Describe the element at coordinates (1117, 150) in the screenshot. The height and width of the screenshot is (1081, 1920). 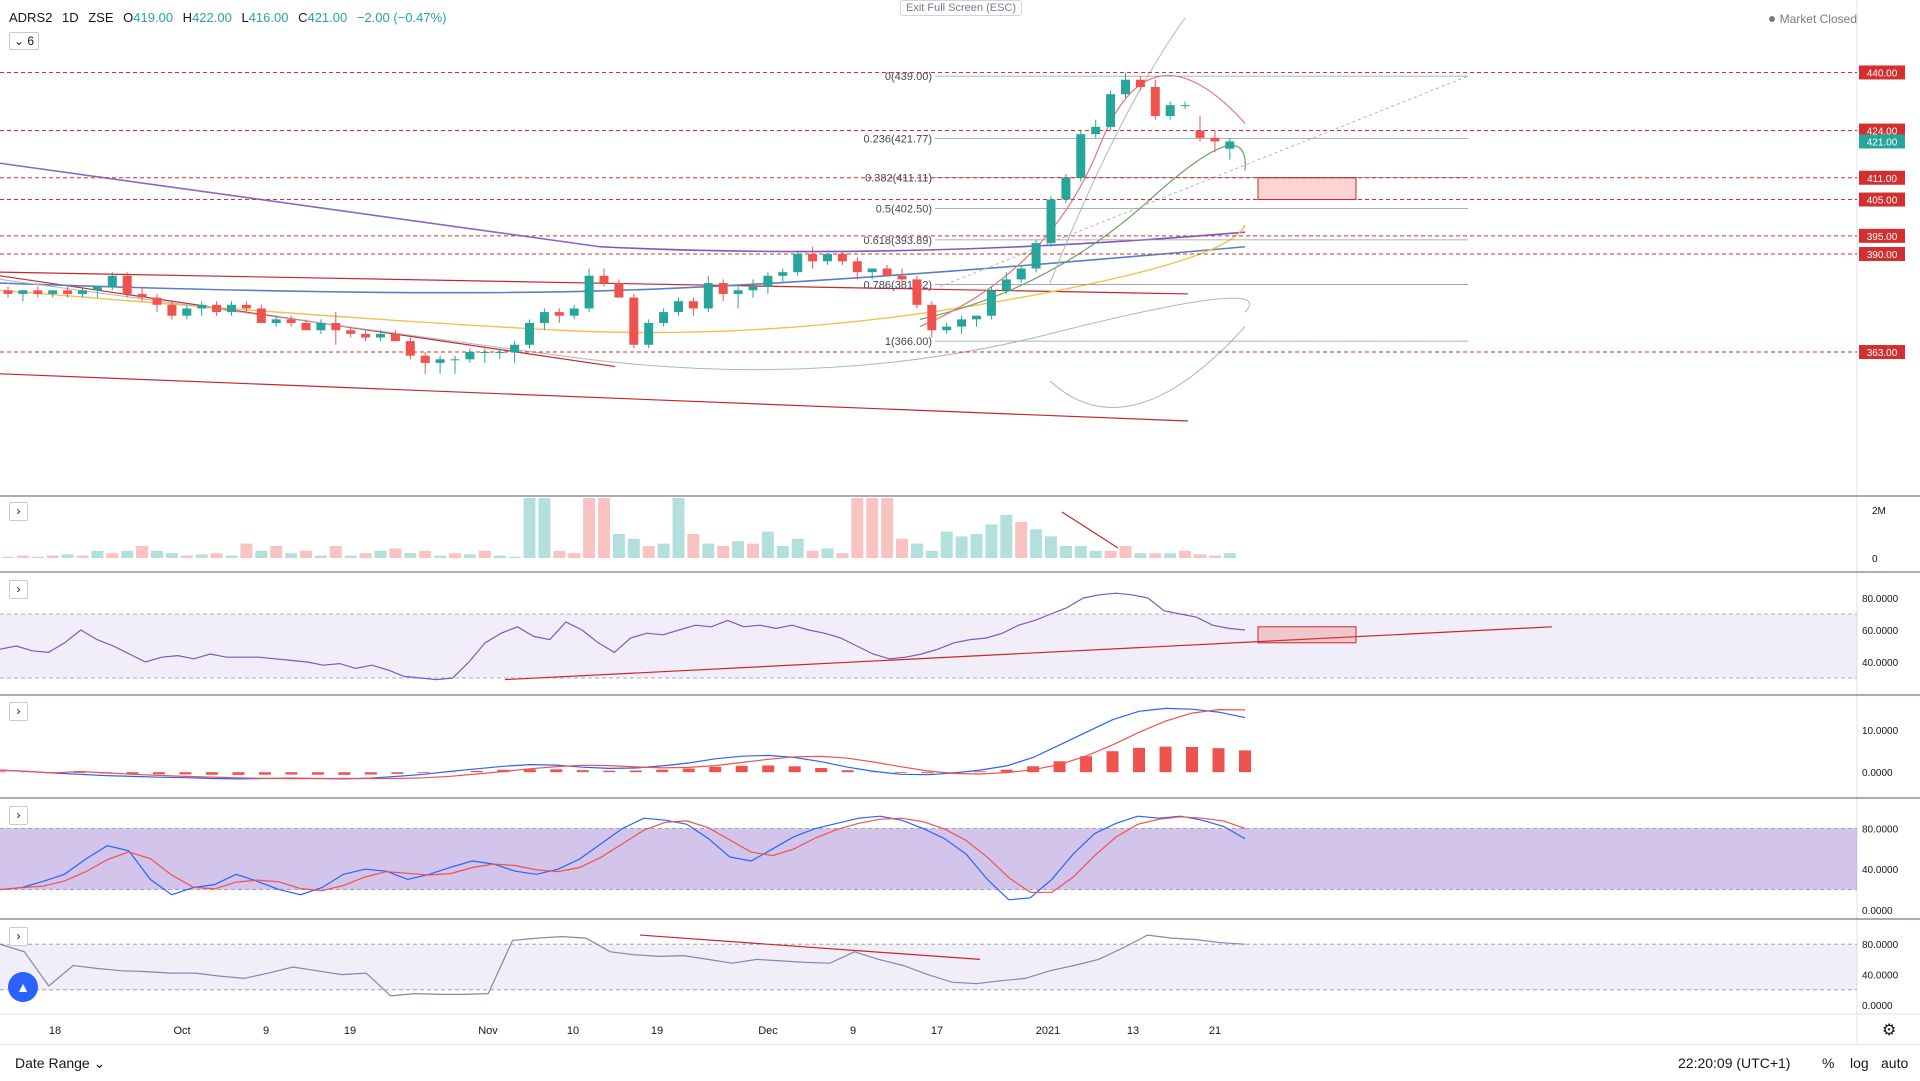
I see `bollinger-line` at that location.